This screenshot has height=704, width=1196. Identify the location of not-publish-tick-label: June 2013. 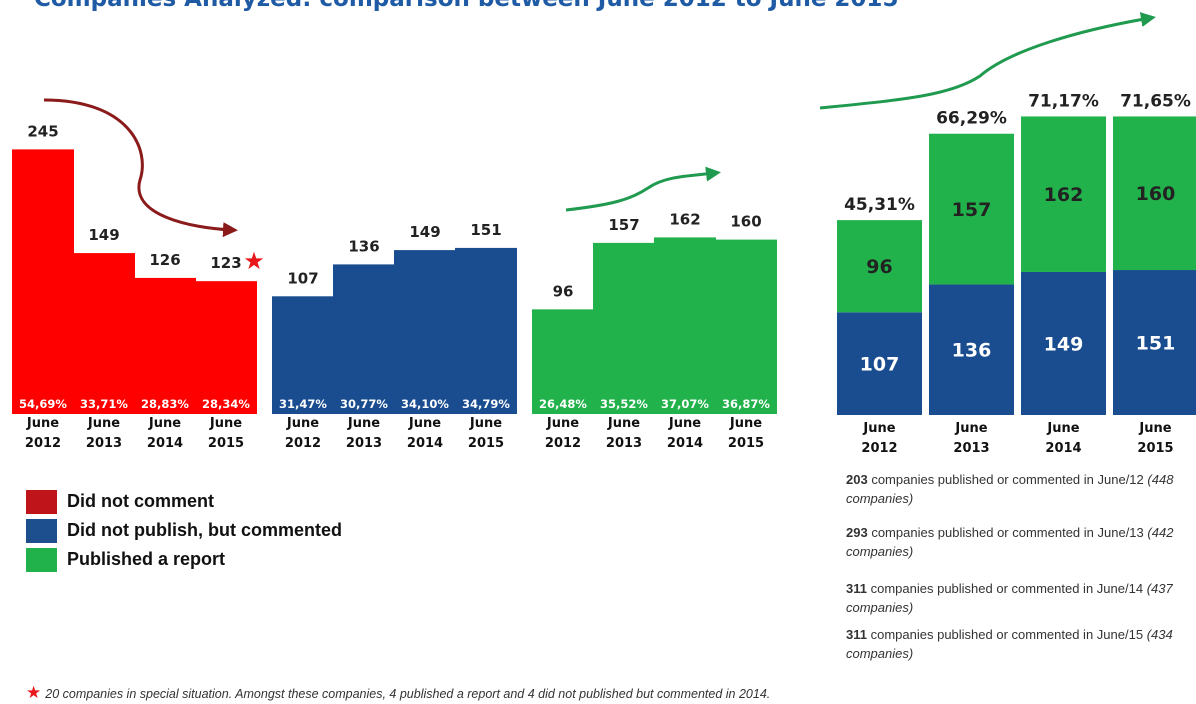
(364, 433).